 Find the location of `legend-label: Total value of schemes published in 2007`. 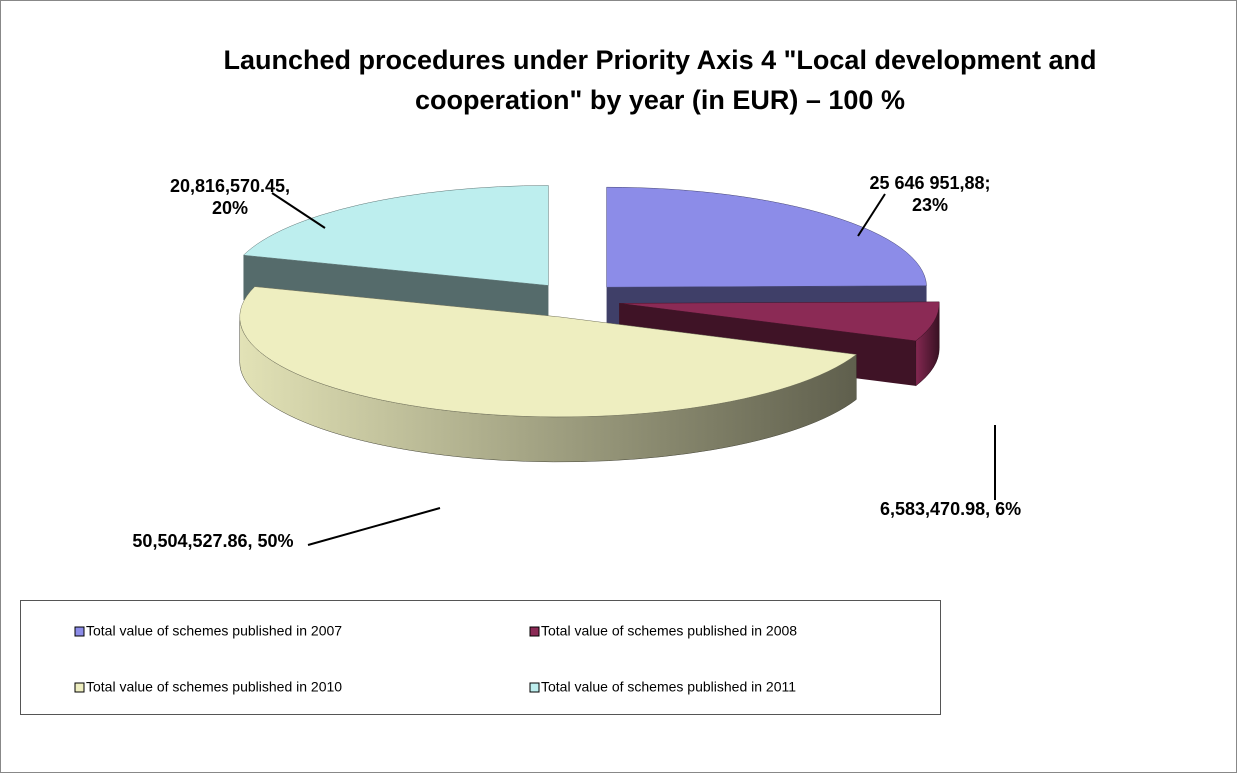

legend-label: Total value of schemes published in 2007 is located at coordinates (214, 631).